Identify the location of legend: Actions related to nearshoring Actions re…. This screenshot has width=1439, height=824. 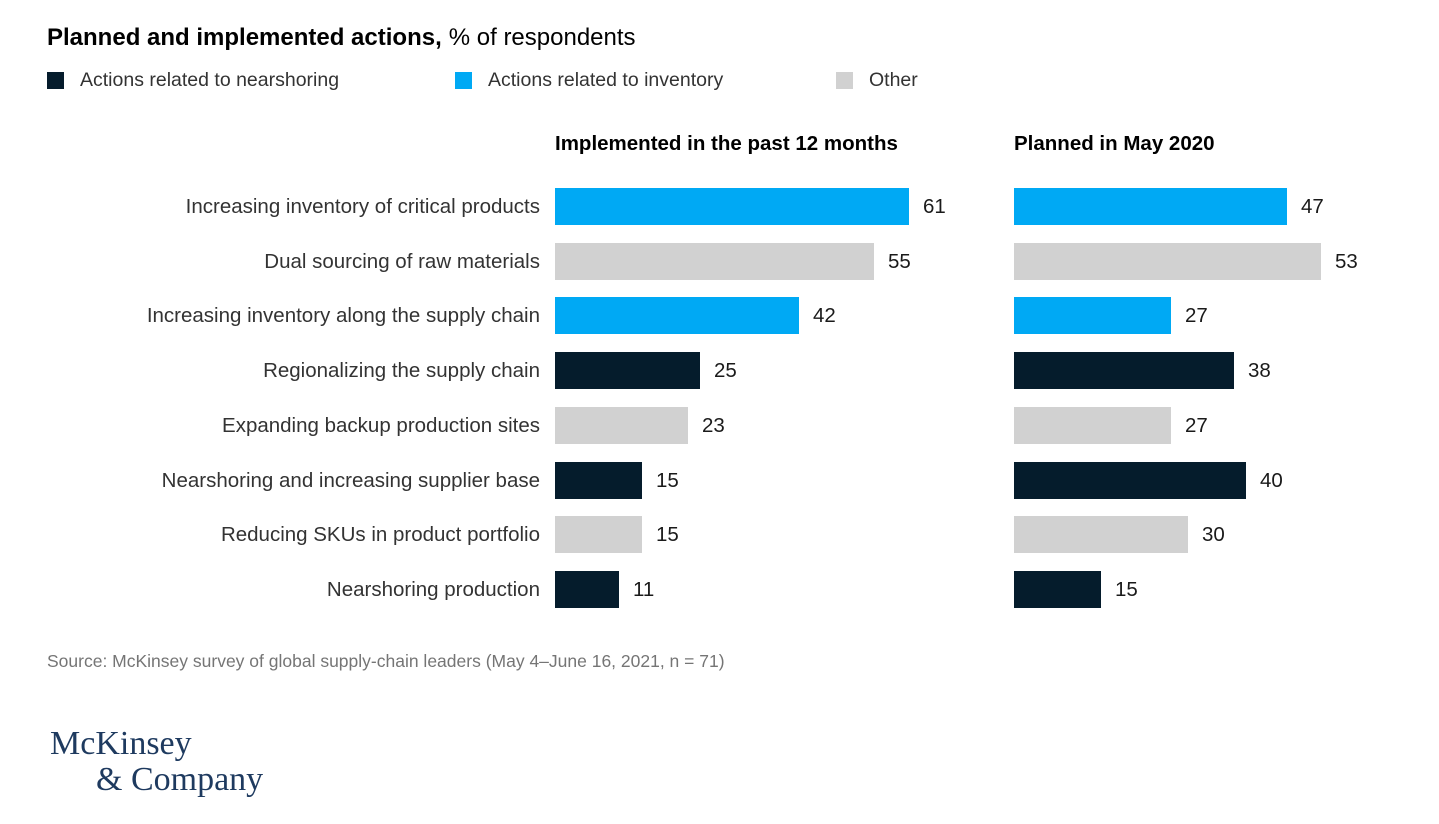
(597, 81).